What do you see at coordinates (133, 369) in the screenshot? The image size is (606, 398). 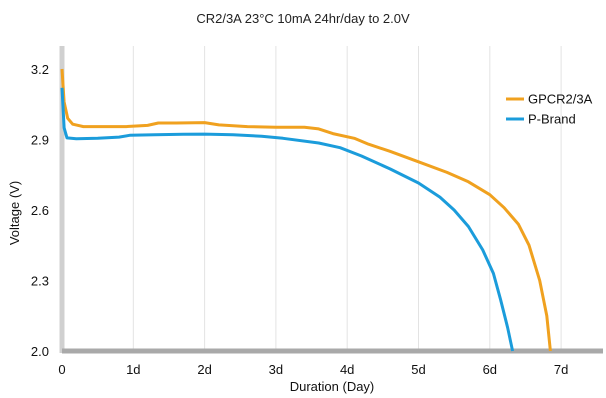 I see `x-tick-label: 1d` at bounding box center [133, 369].